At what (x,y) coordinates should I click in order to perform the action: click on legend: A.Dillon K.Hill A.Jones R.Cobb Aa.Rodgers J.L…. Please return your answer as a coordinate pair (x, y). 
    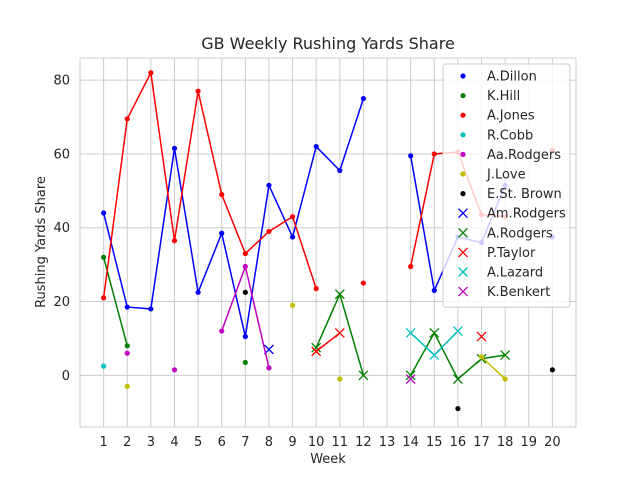
    Looking at the image, I should click on (506, 185).